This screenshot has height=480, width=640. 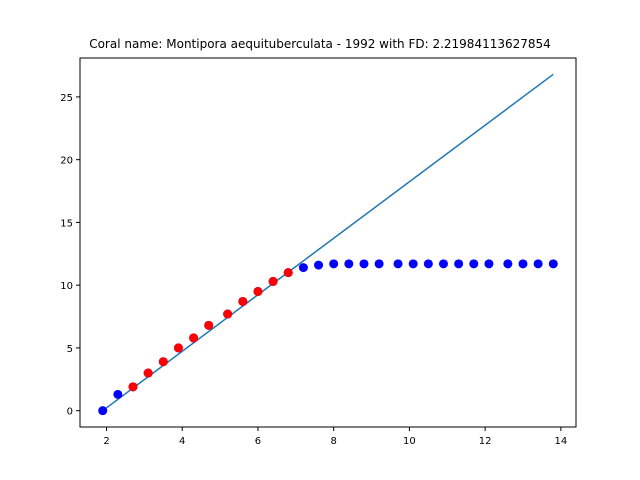 I want to click on y-tick-label: 0, so click(x=70, y=412).